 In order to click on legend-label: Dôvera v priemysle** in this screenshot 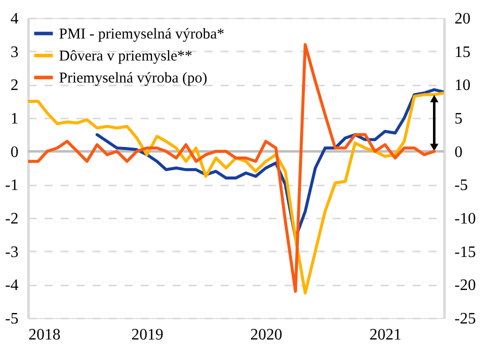, I will do `click(125, 56)`.